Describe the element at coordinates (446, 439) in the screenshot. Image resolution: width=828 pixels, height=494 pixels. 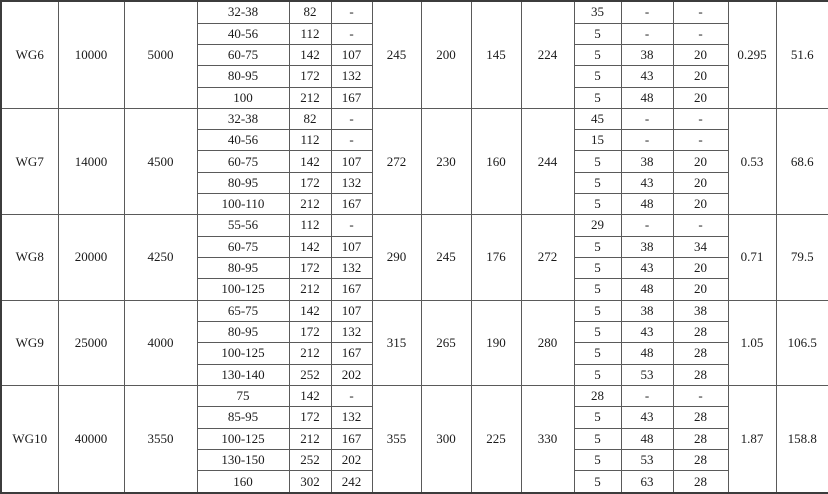
I see `dim-b: 300` at that location.